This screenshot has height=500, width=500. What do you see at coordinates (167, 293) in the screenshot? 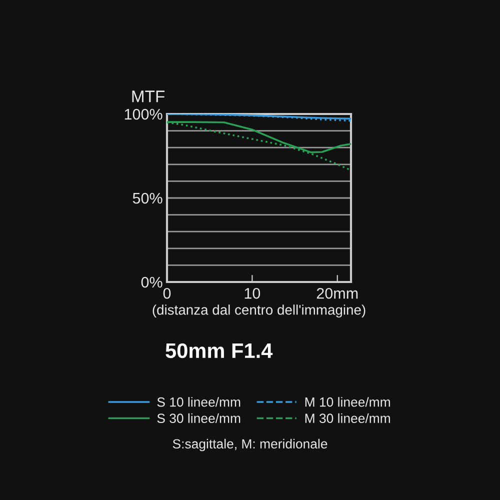
I see `x-tick-label: 0` at bounding box center [167, 293].